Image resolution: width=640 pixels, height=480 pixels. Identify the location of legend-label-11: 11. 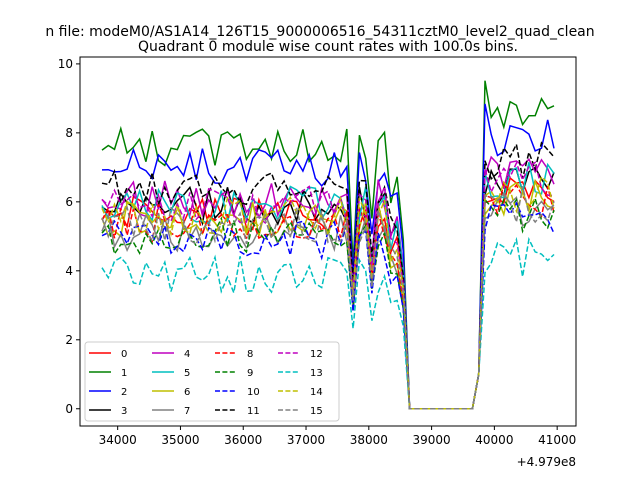
(253, 411).